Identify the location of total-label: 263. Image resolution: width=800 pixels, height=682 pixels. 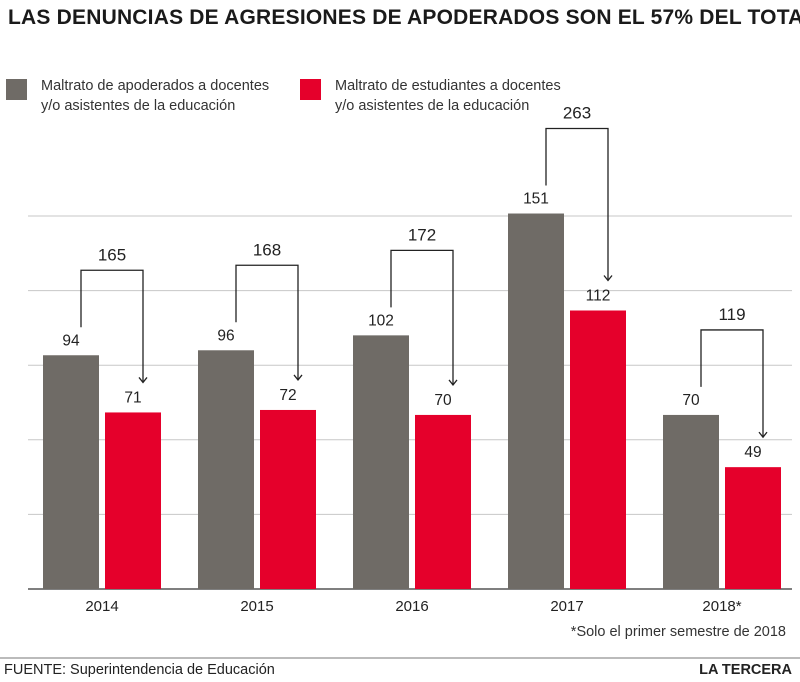
(577, 113).